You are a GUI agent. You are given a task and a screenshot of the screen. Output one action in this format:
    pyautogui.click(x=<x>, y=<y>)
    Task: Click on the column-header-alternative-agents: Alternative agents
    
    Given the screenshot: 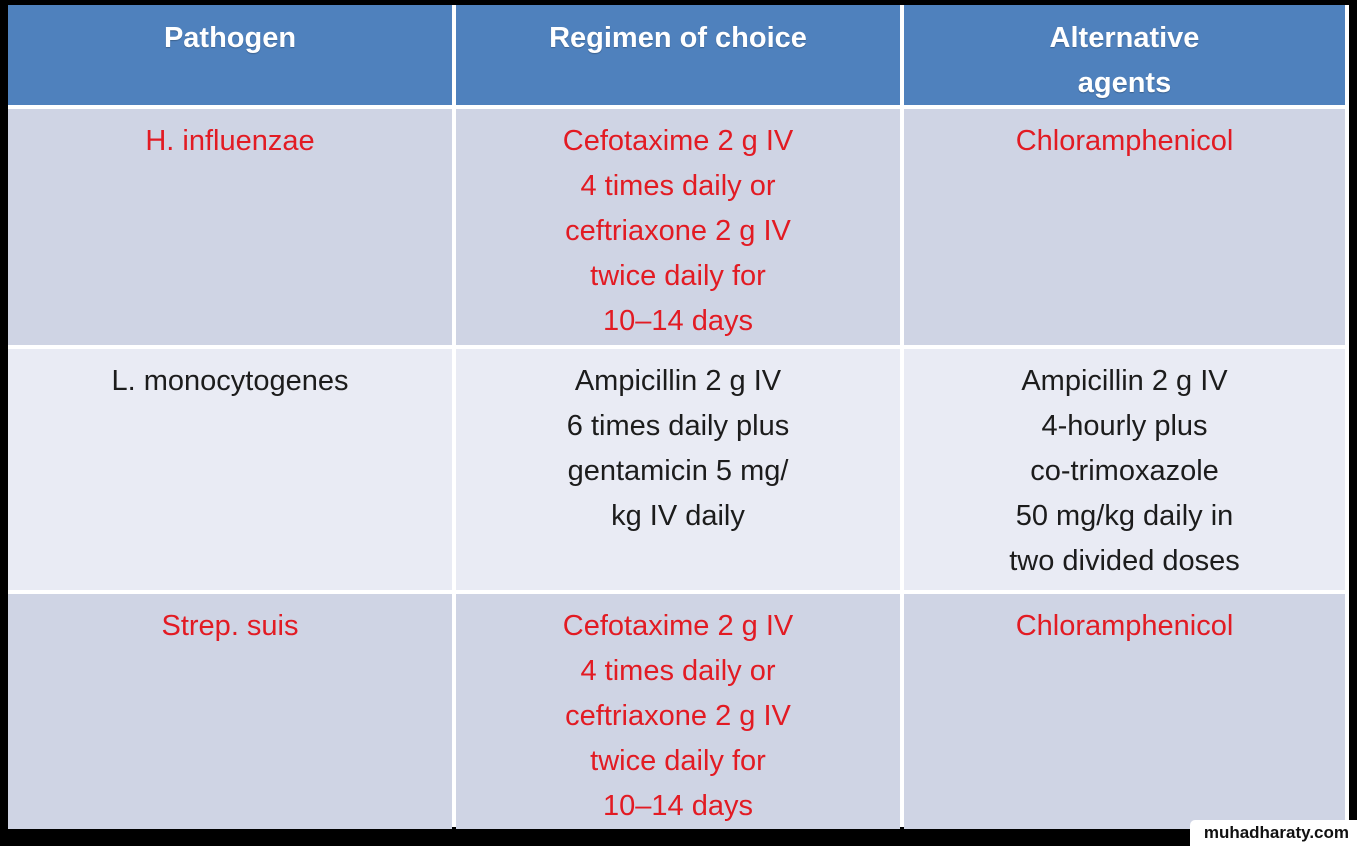 What is the action you would take?
    pyautogui.click(x=1124, y=55)
    